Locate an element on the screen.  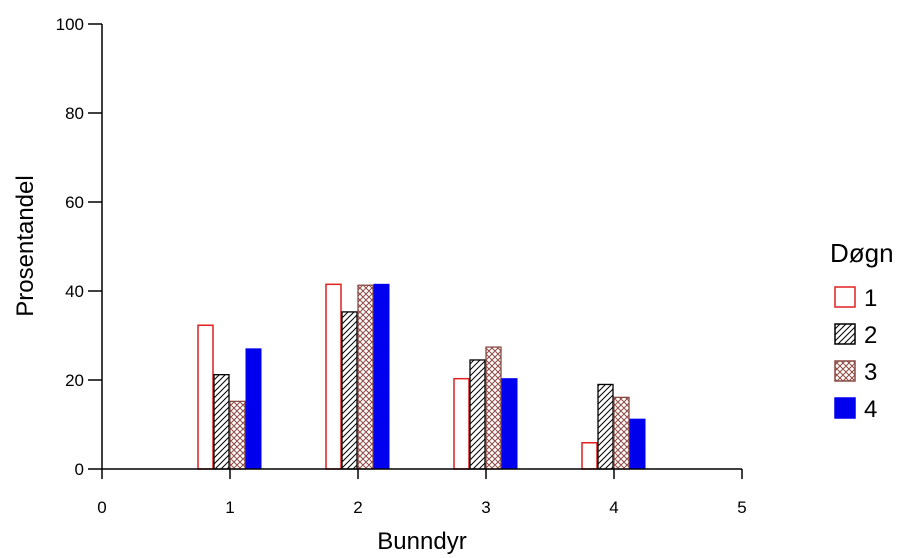
x-tick-label: 1 is located at coordinates (229, 507).